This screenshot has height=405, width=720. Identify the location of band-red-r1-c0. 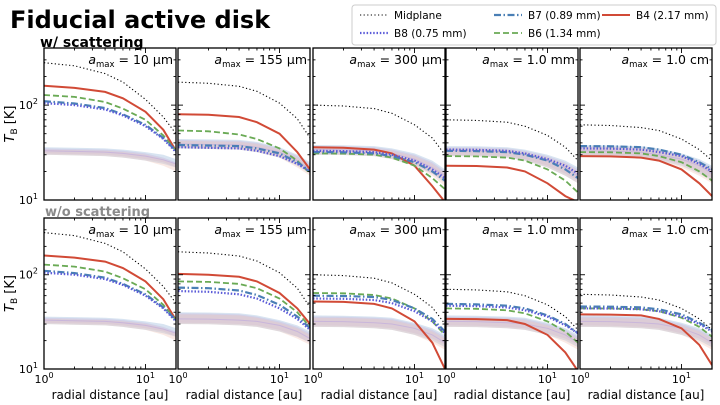
(110, 329).